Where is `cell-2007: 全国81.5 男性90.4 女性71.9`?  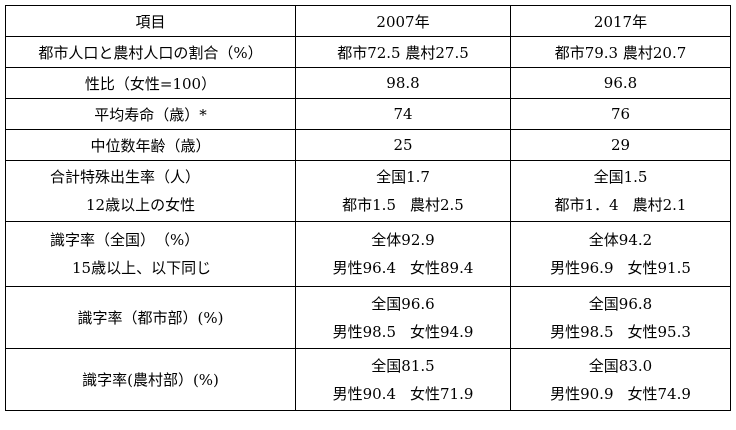 cell-2007: 全国81.5 男性90.4 女性71.9 is located at coordinates (403, 379).